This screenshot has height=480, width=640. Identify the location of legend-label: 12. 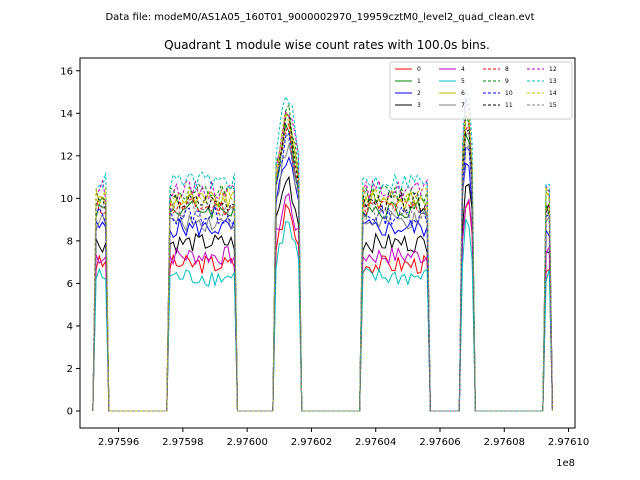
(553, 69).